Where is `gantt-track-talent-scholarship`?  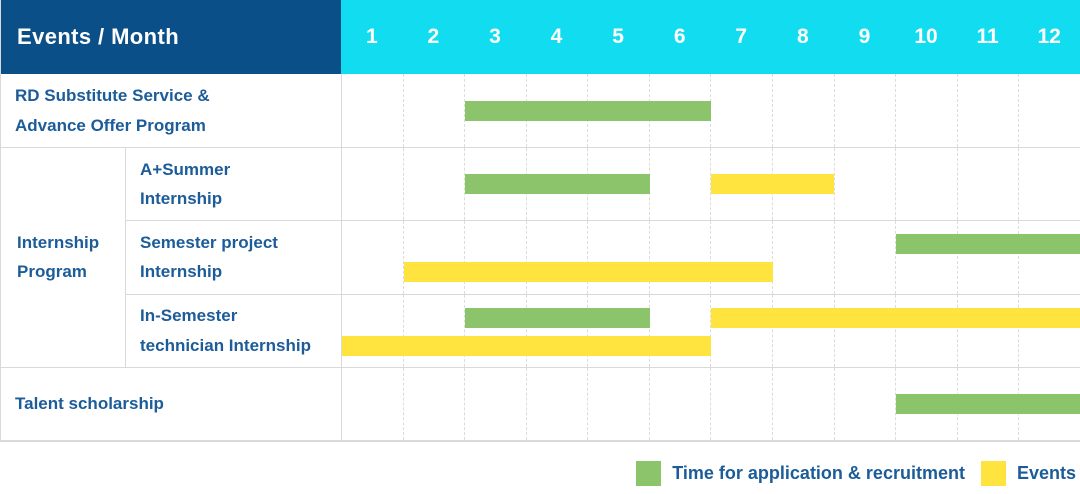 gantt-track-talent-scholarship is located at coordinates (710, 403).